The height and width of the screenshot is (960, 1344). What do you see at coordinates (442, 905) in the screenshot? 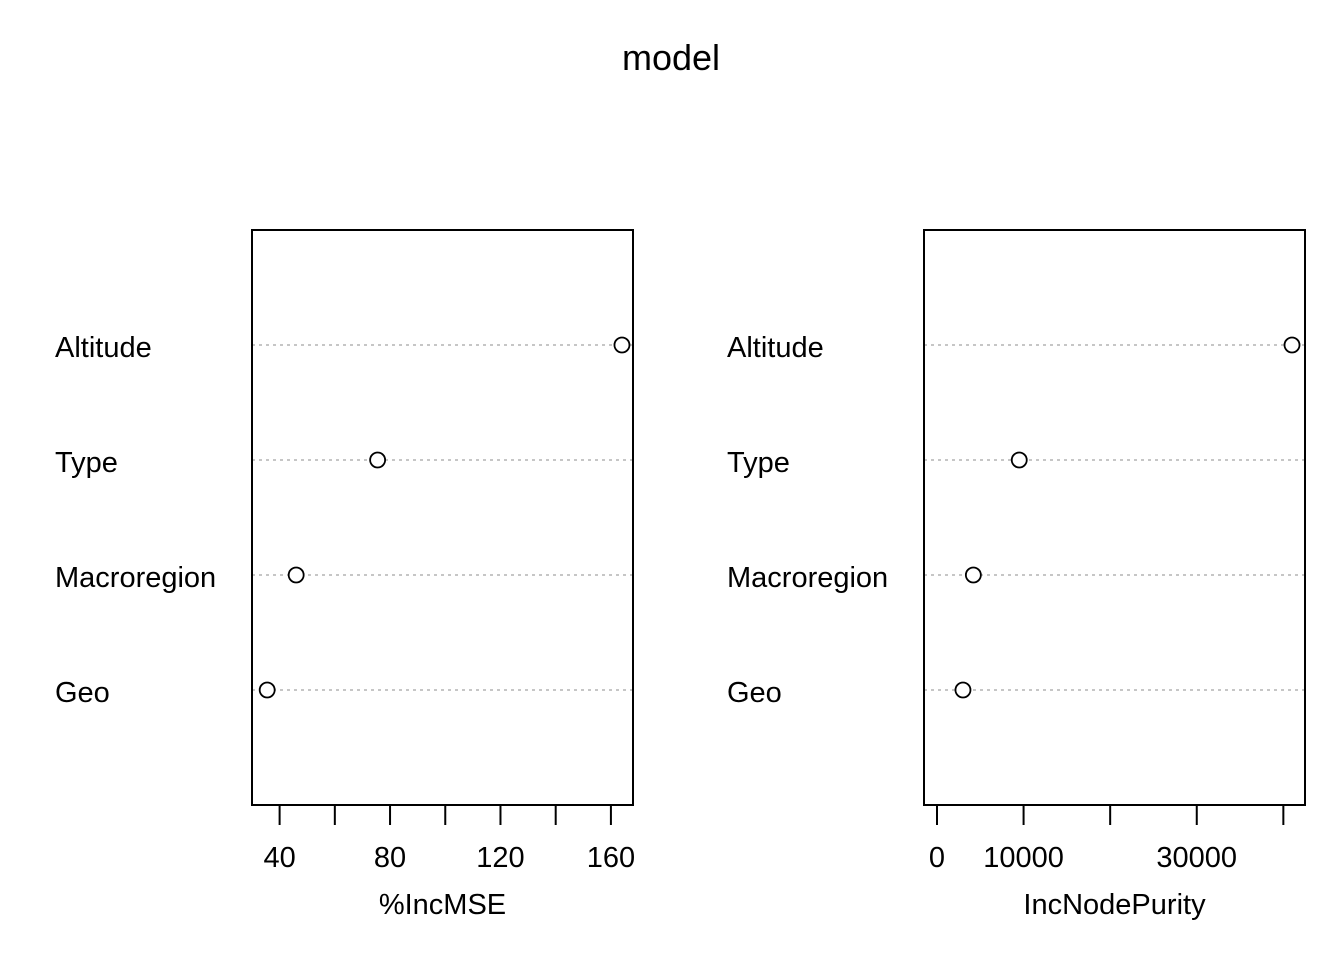
I see `x-axis-label: %IncMSE` at bounding box center [442, 905].